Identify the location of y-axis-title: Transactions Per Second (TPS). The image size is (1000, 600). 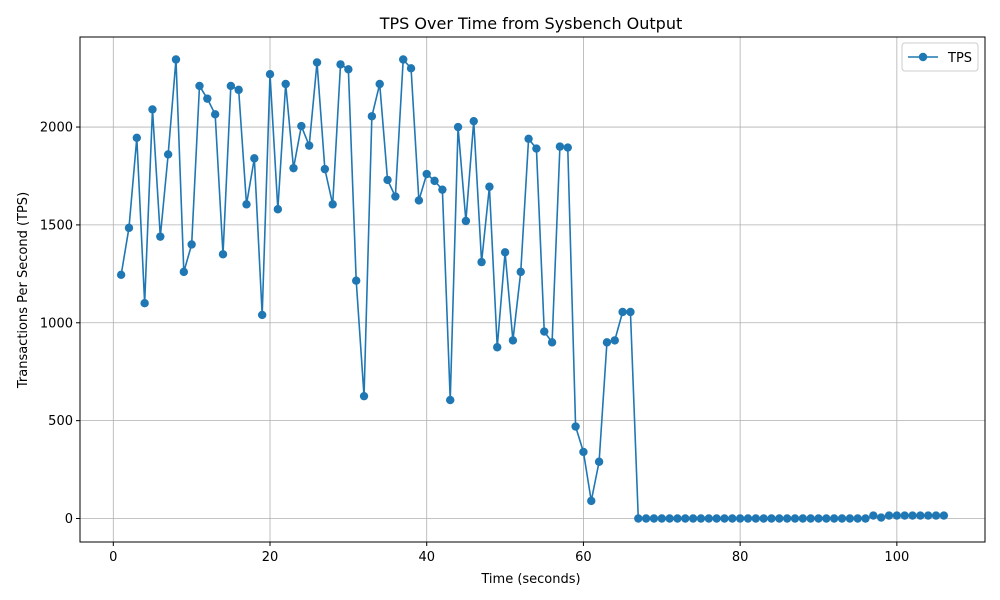
(23, 290).